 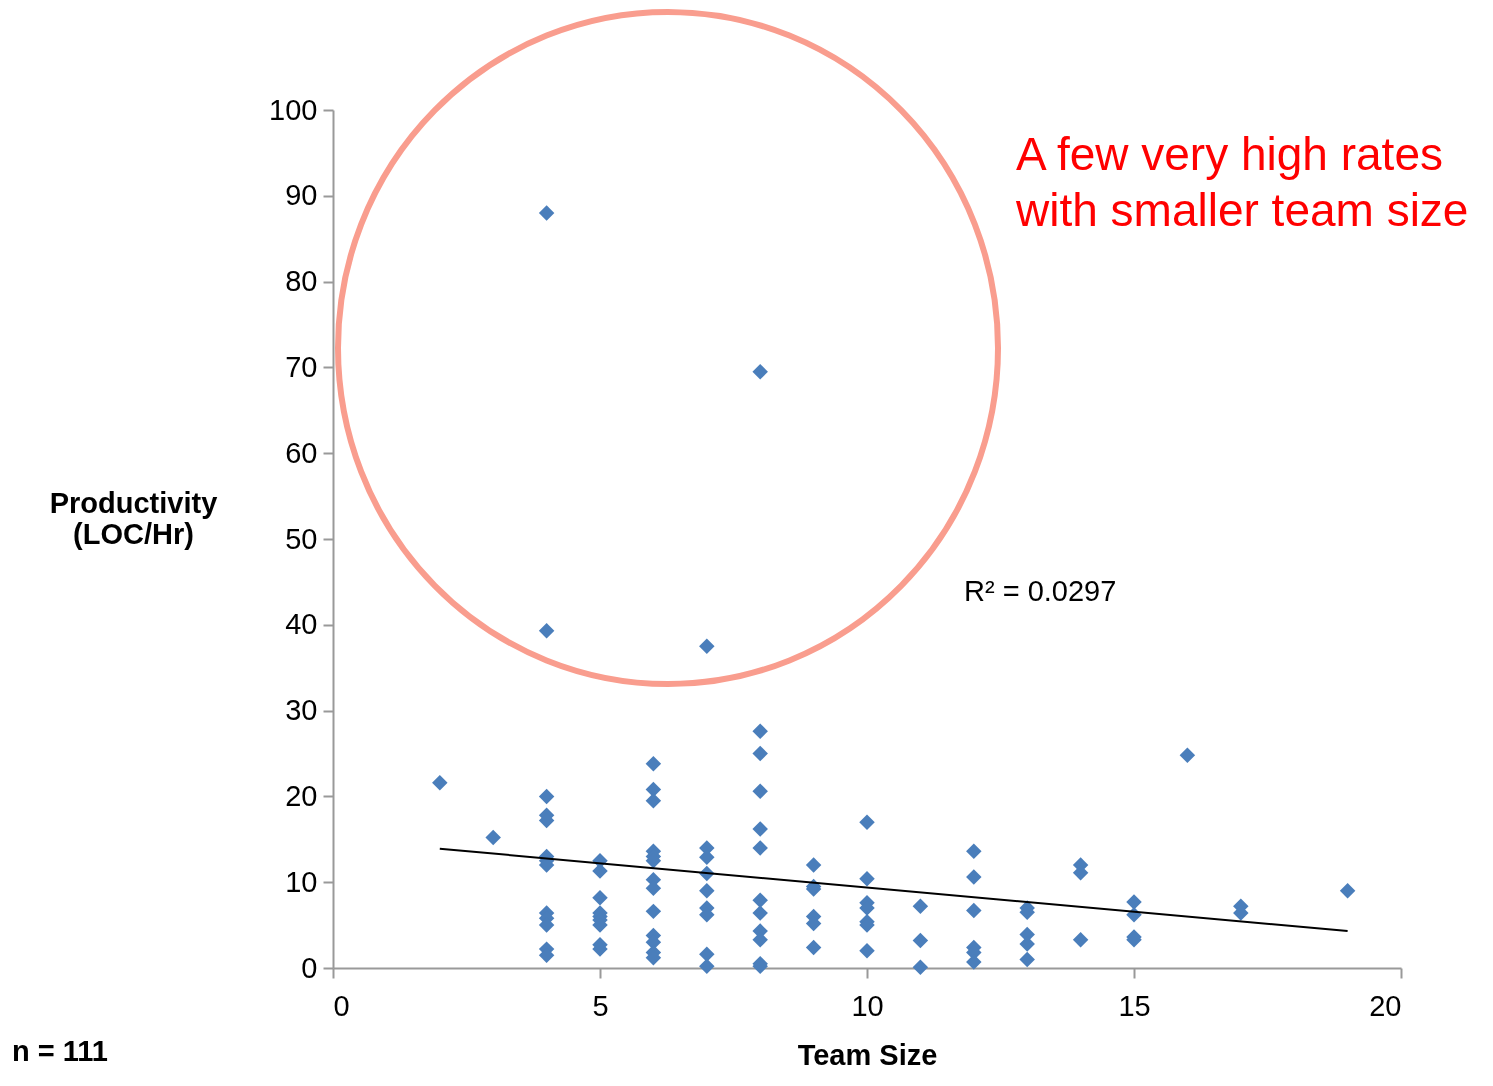 I want to click on text: n = 111, so click(x=60, y=1051).